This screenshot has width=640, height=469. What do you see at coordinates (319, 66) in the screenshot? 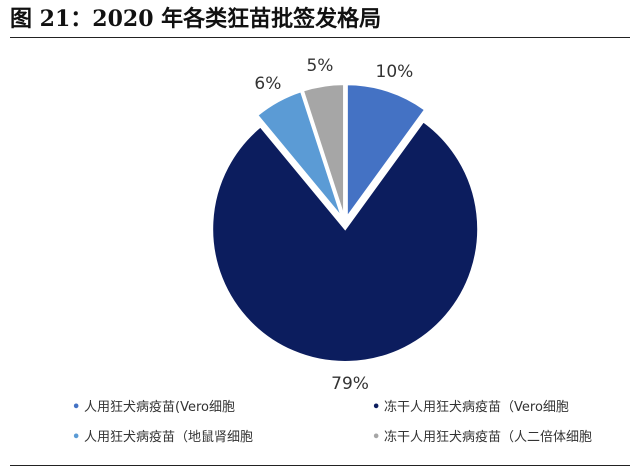
I see `pie-label-4: 5%` at bounding box center [319, 66].